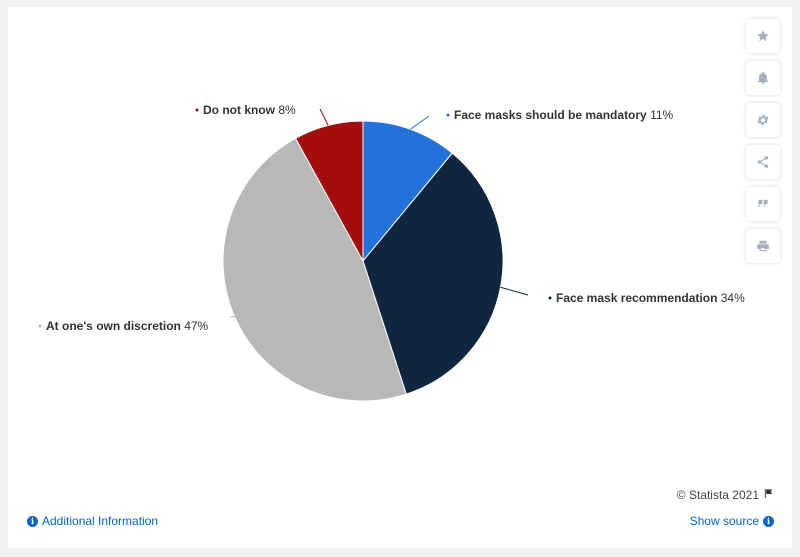  Describe the element at coordinates (724, 521) in the screenshot. I see `show-source-label: Show source` at that location.